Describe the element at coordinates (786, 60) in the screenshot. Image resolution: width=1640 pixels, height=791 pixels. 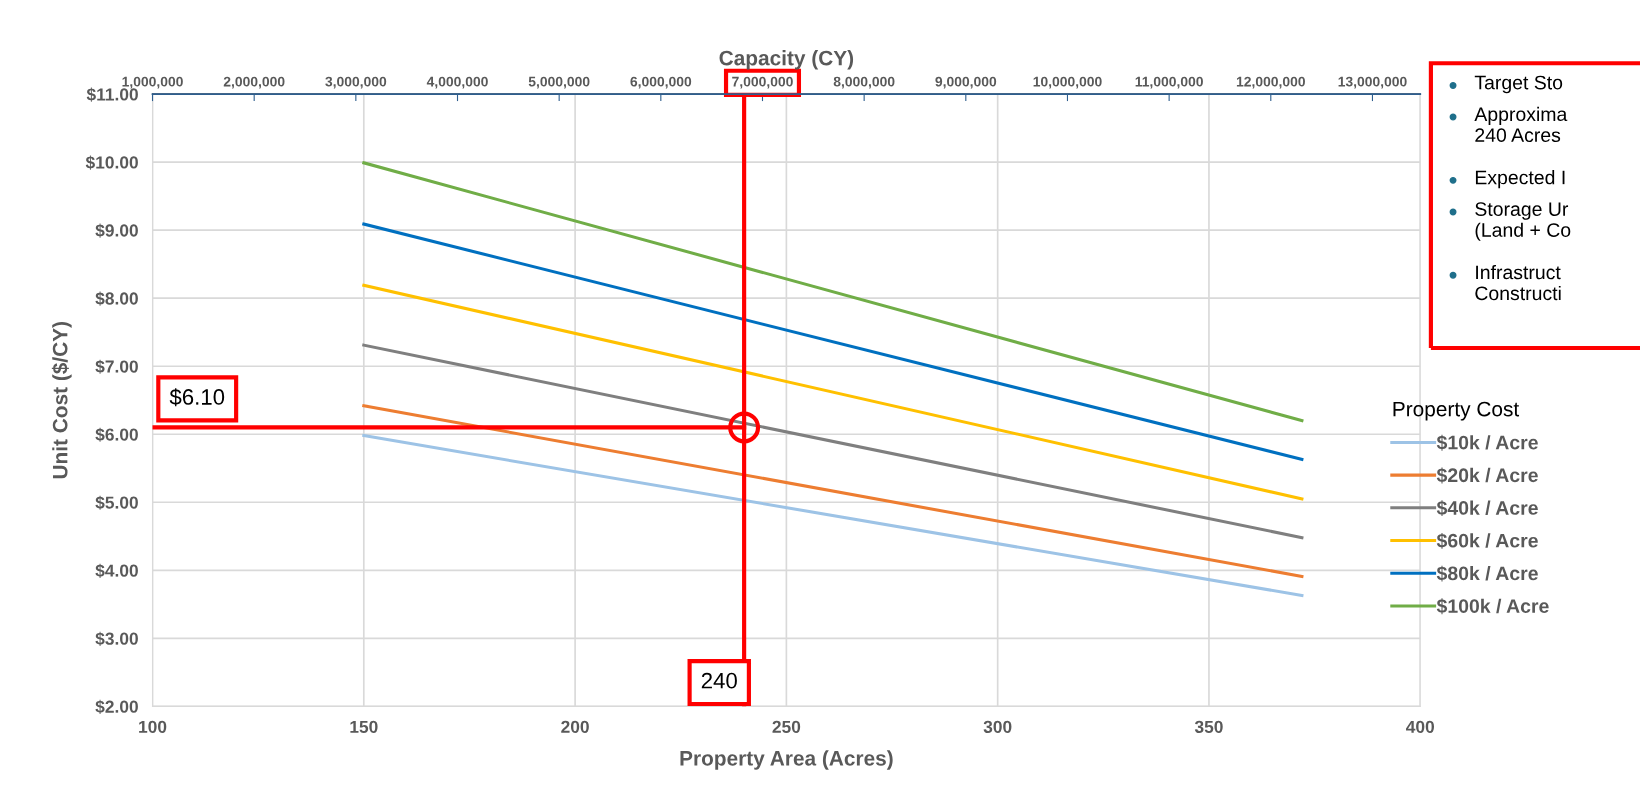
I see `x2-axis-title: Capacity (CY)` at that location.